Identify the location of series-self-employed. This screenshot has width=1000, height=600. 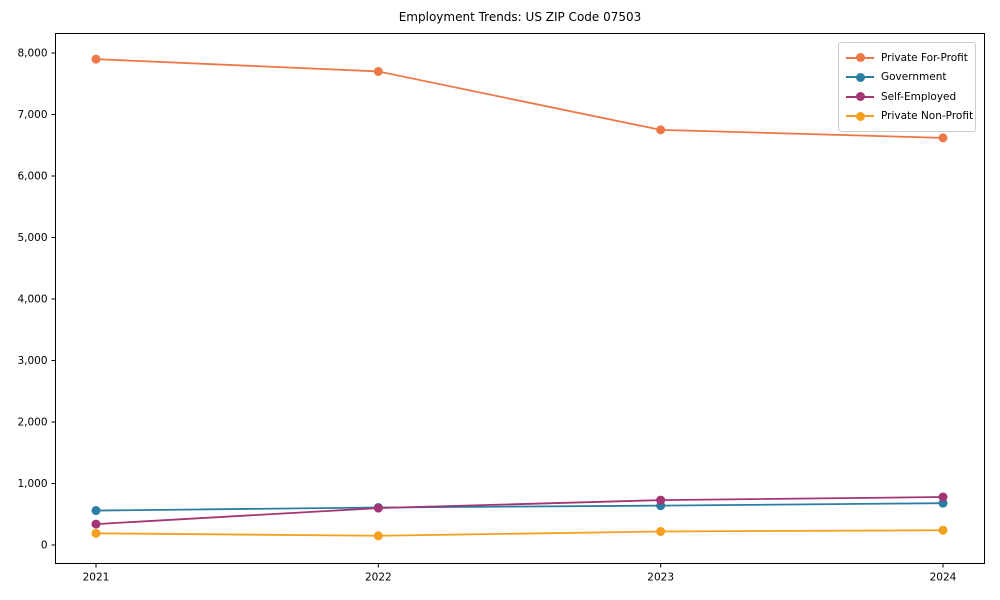
(519, 510).